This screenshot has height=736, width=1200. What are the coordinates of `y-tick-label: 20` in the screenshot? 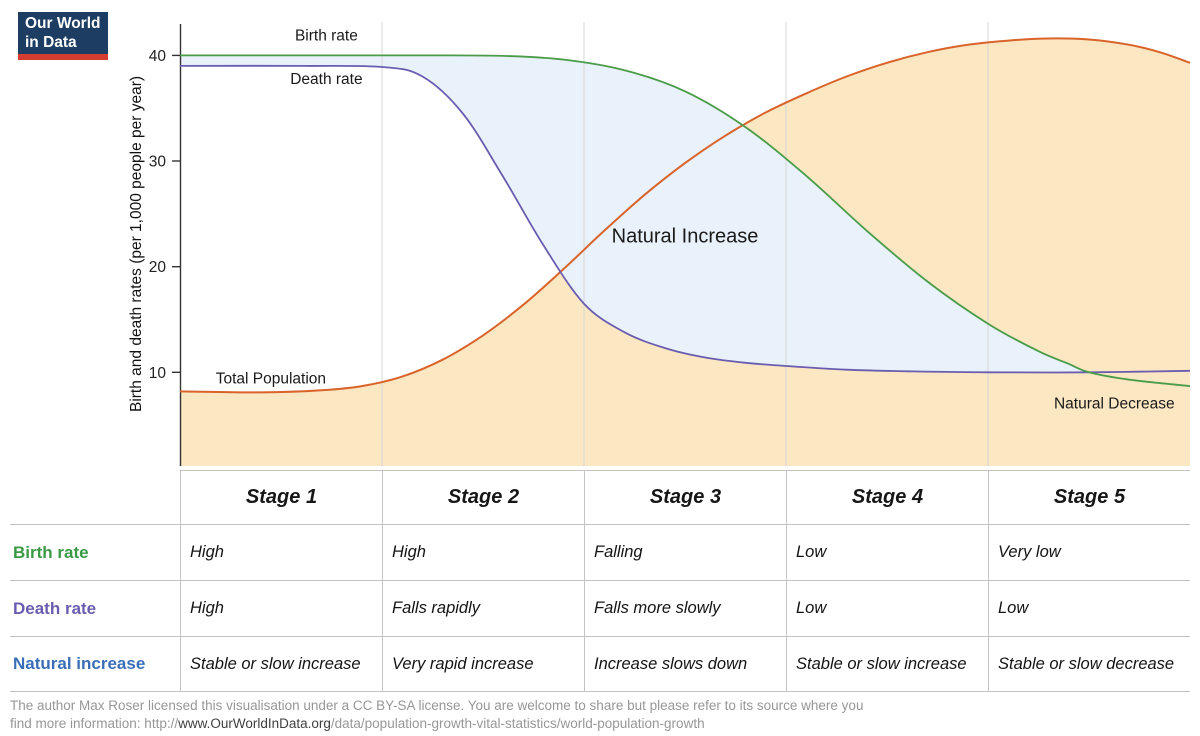 It's located at (158, 267).